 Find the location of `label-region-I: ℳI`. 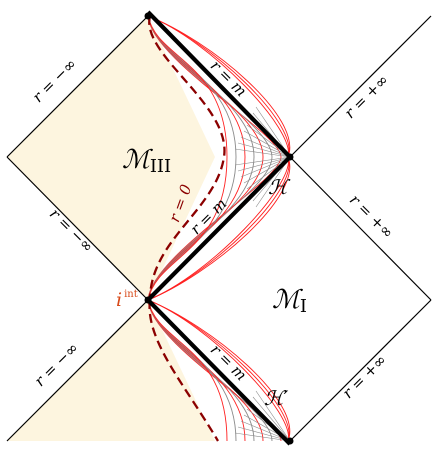

label-region-I: ℳI is located at coordinates (289, 301).